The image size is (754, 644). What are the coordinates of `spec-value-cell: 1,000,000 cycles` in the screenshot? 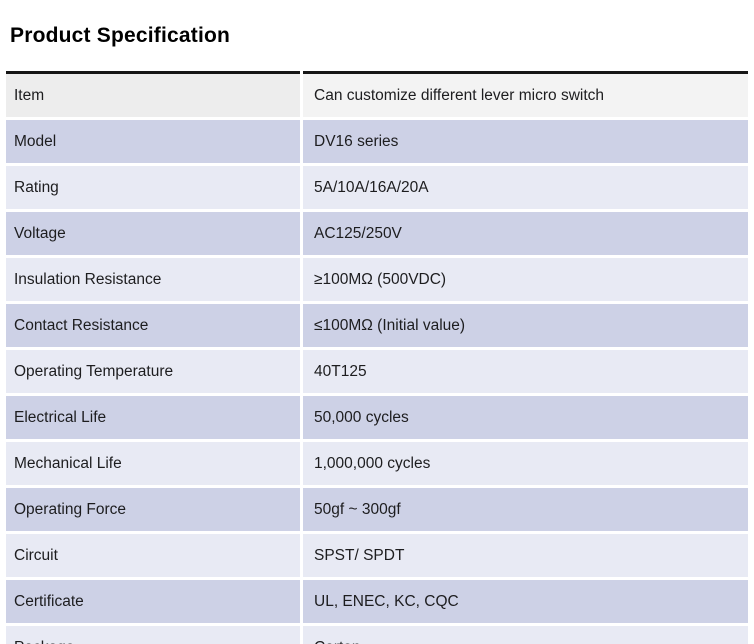 It's located at (525, 464).